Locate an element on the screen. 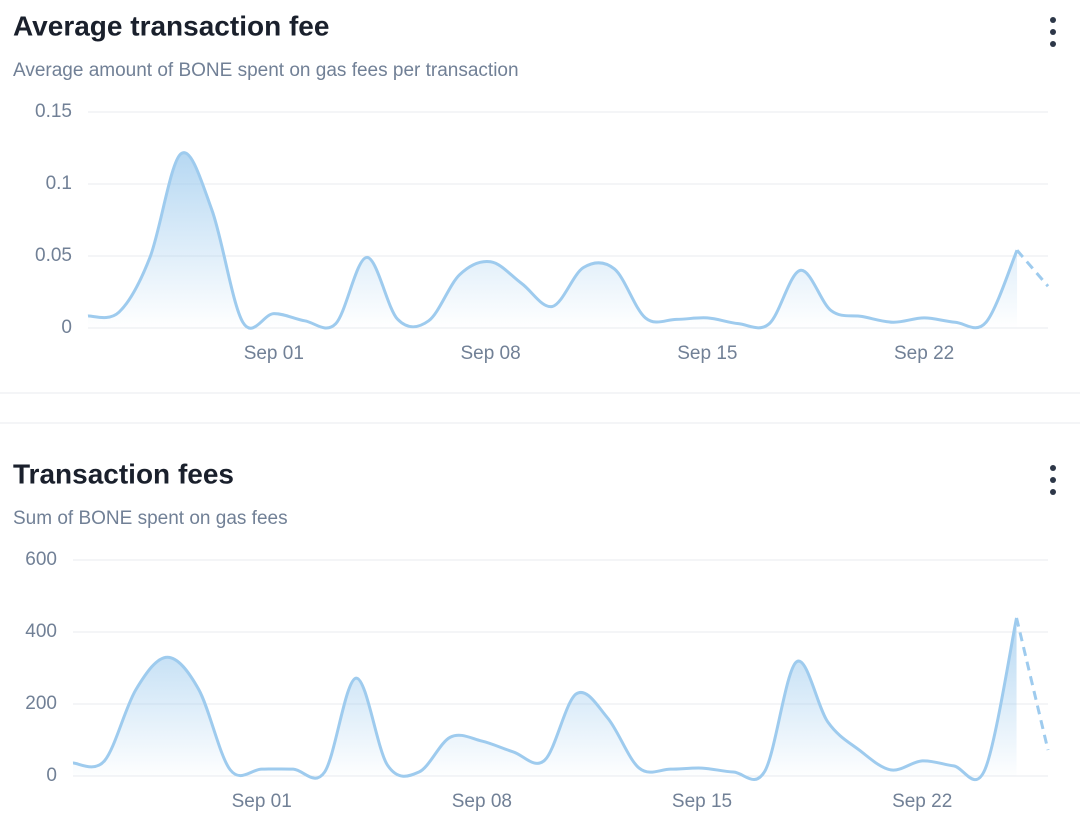 The height and width of the screenshot is (839, 1080). chart-title: Transaction fees is located at coordinates (123, 473).